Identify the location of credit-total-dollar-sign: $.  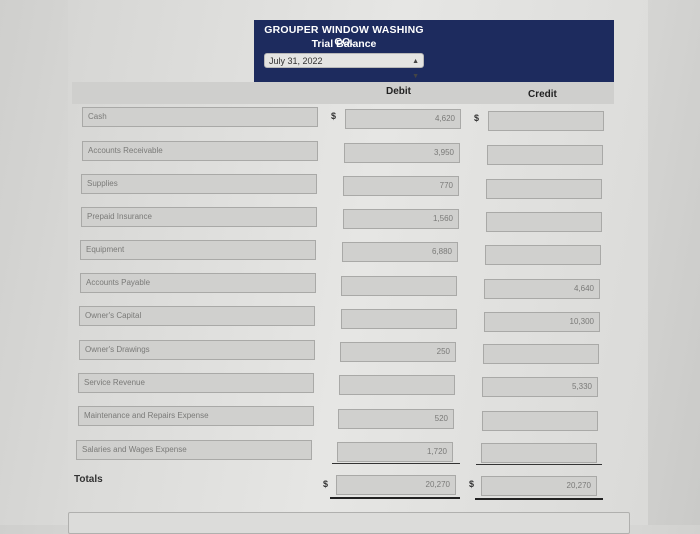
(472, 484).